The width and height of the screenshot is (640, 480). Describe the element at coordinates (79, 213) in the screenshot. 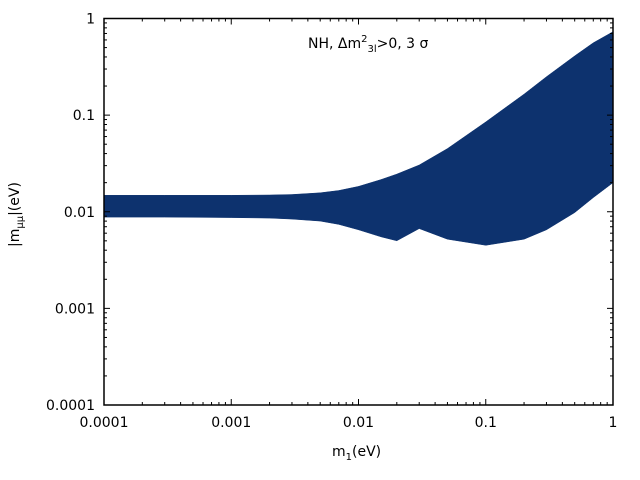

I see `y-tick-label: 0.01` at that location.